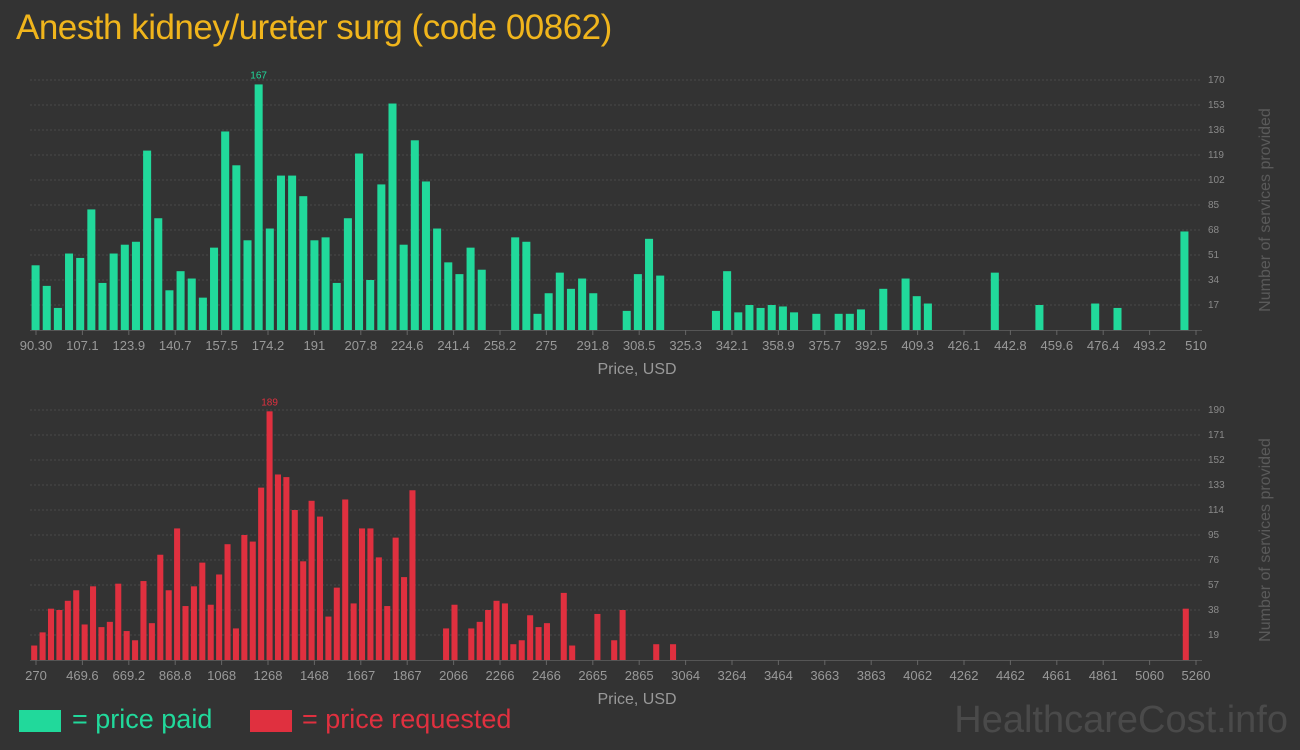 This screenshot has width=1300, height=750. Describe the element at coordinates (268, 675) in the screenshot. I see `requested-xtick-label: 1268` at that location.